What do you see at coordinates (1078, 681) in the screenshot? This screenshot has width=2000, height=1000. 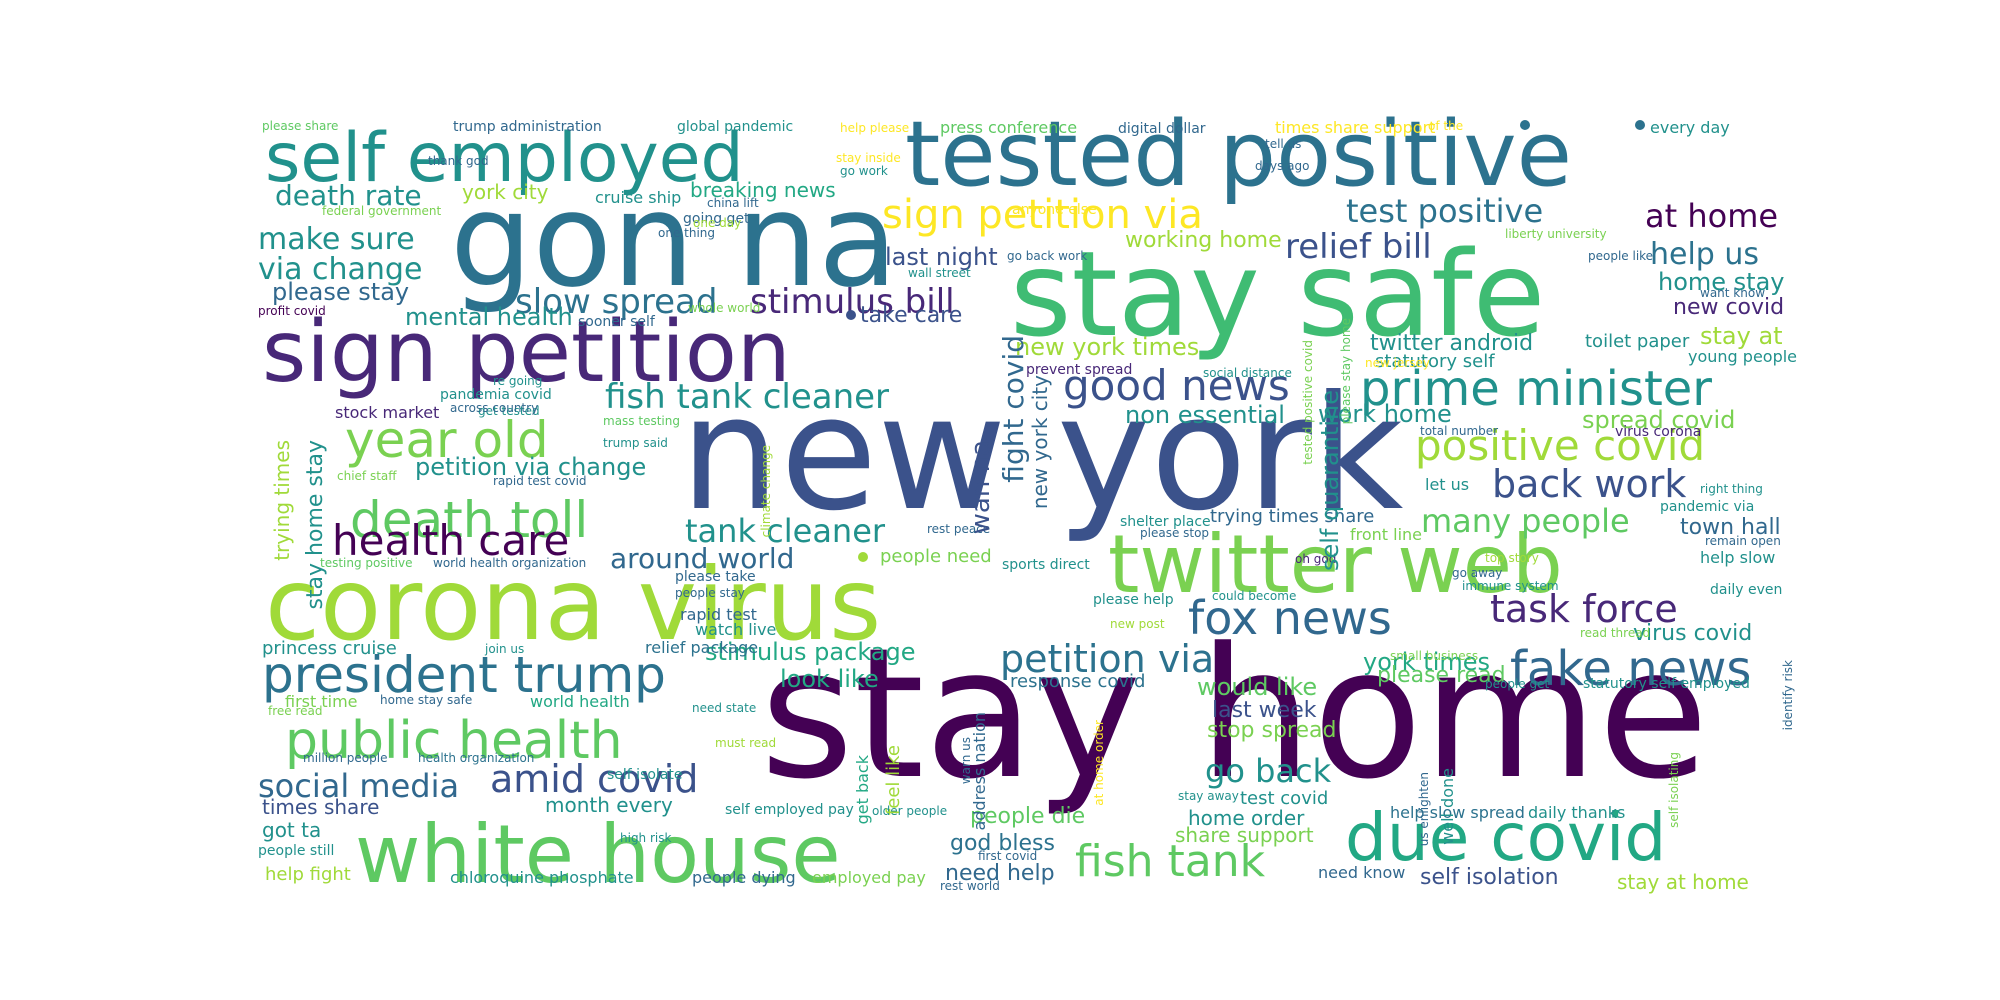 I see `cloud-word: response covid` at bounding box center [1078, 681].